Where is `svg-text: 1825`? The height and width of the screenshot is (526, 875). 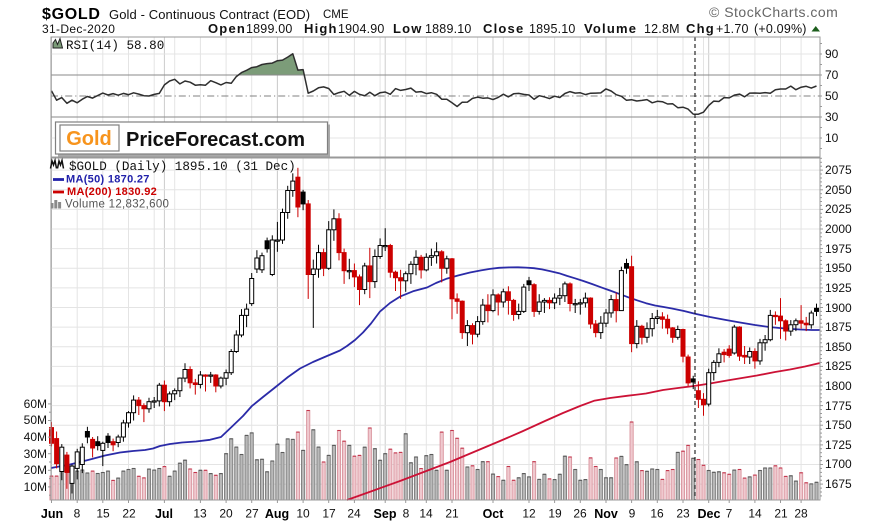
svg-text: 1825 is located at coordinates (838, 366).